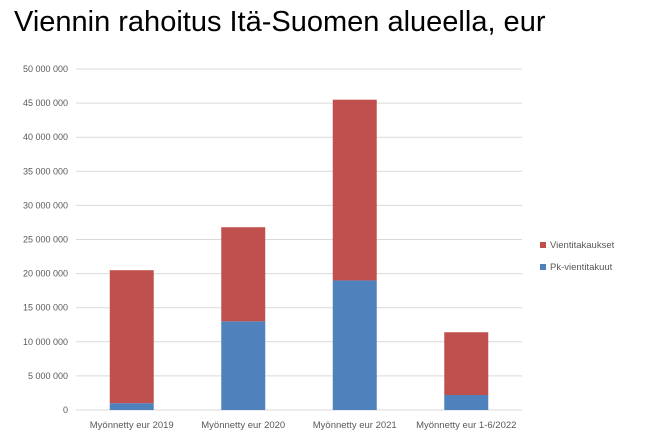  I want to click on y-tick-label: 5 000 000, so click(48, 376).